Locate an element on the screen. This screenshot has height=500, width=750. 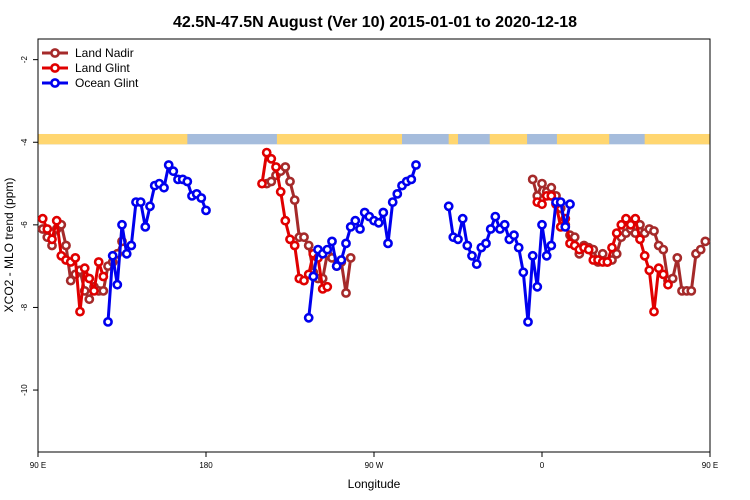
y-tick-label: -4 is located at coordinates (24, 142).